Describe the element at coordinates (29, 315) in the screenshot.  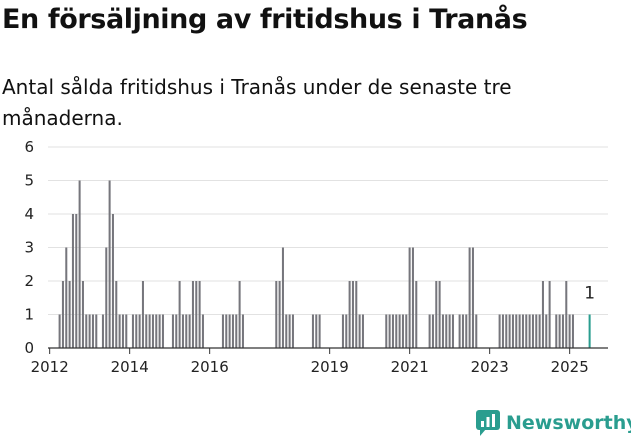
I see `y-tick-label: 1` at that location.